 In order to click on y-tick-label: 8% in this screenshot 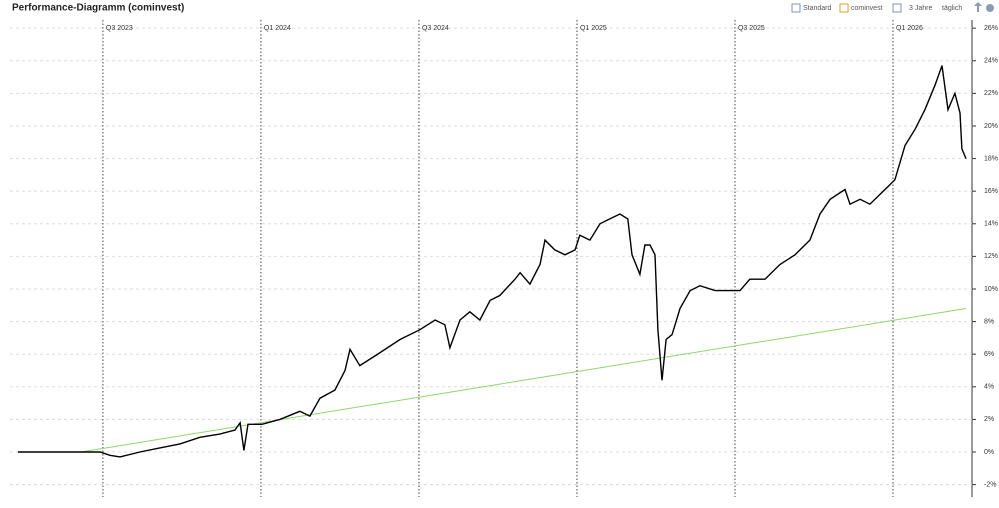, I will do `click(989, 321)`.